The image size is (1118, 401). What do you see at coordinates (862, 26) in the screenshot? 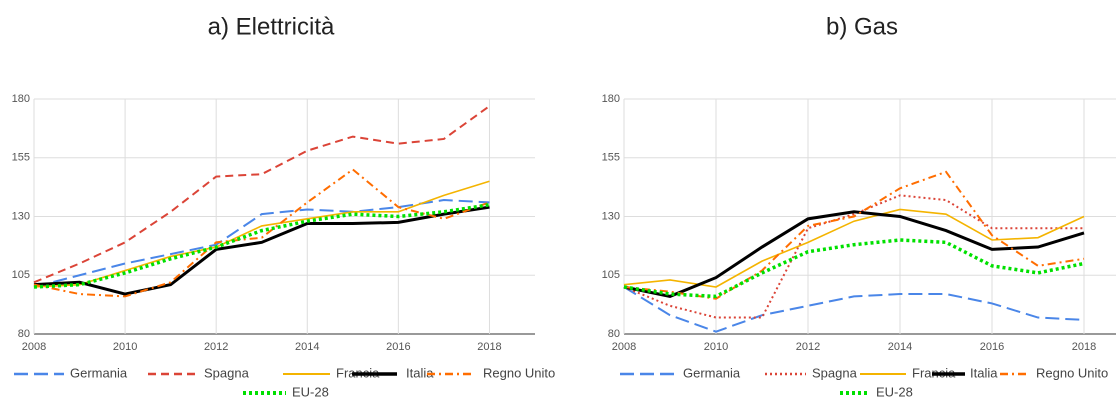
I see `chart-title: b) Gas` at bounding box center [862, 26].